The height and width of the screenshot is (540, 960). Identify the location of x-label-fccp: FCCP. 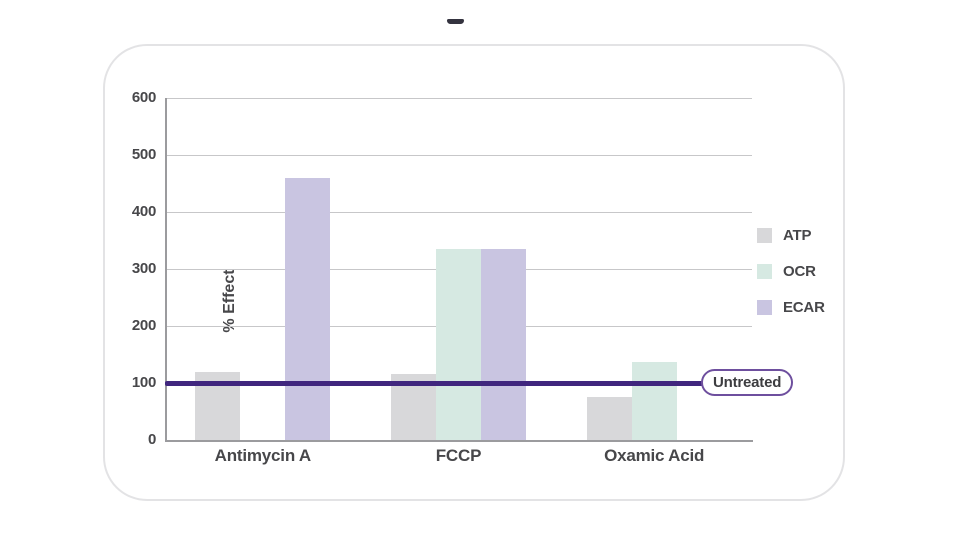
(458, 455).